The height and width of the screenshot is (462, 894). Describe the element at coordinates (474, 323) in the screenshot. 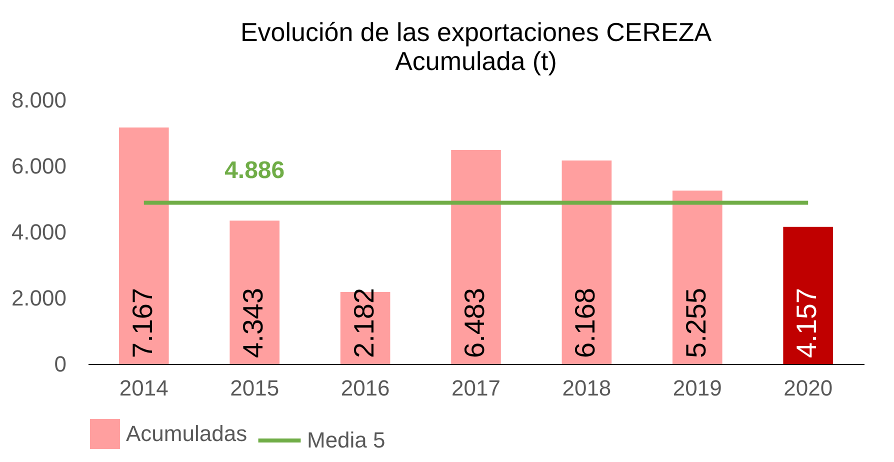

I see `data-label: 6.483` at that location.